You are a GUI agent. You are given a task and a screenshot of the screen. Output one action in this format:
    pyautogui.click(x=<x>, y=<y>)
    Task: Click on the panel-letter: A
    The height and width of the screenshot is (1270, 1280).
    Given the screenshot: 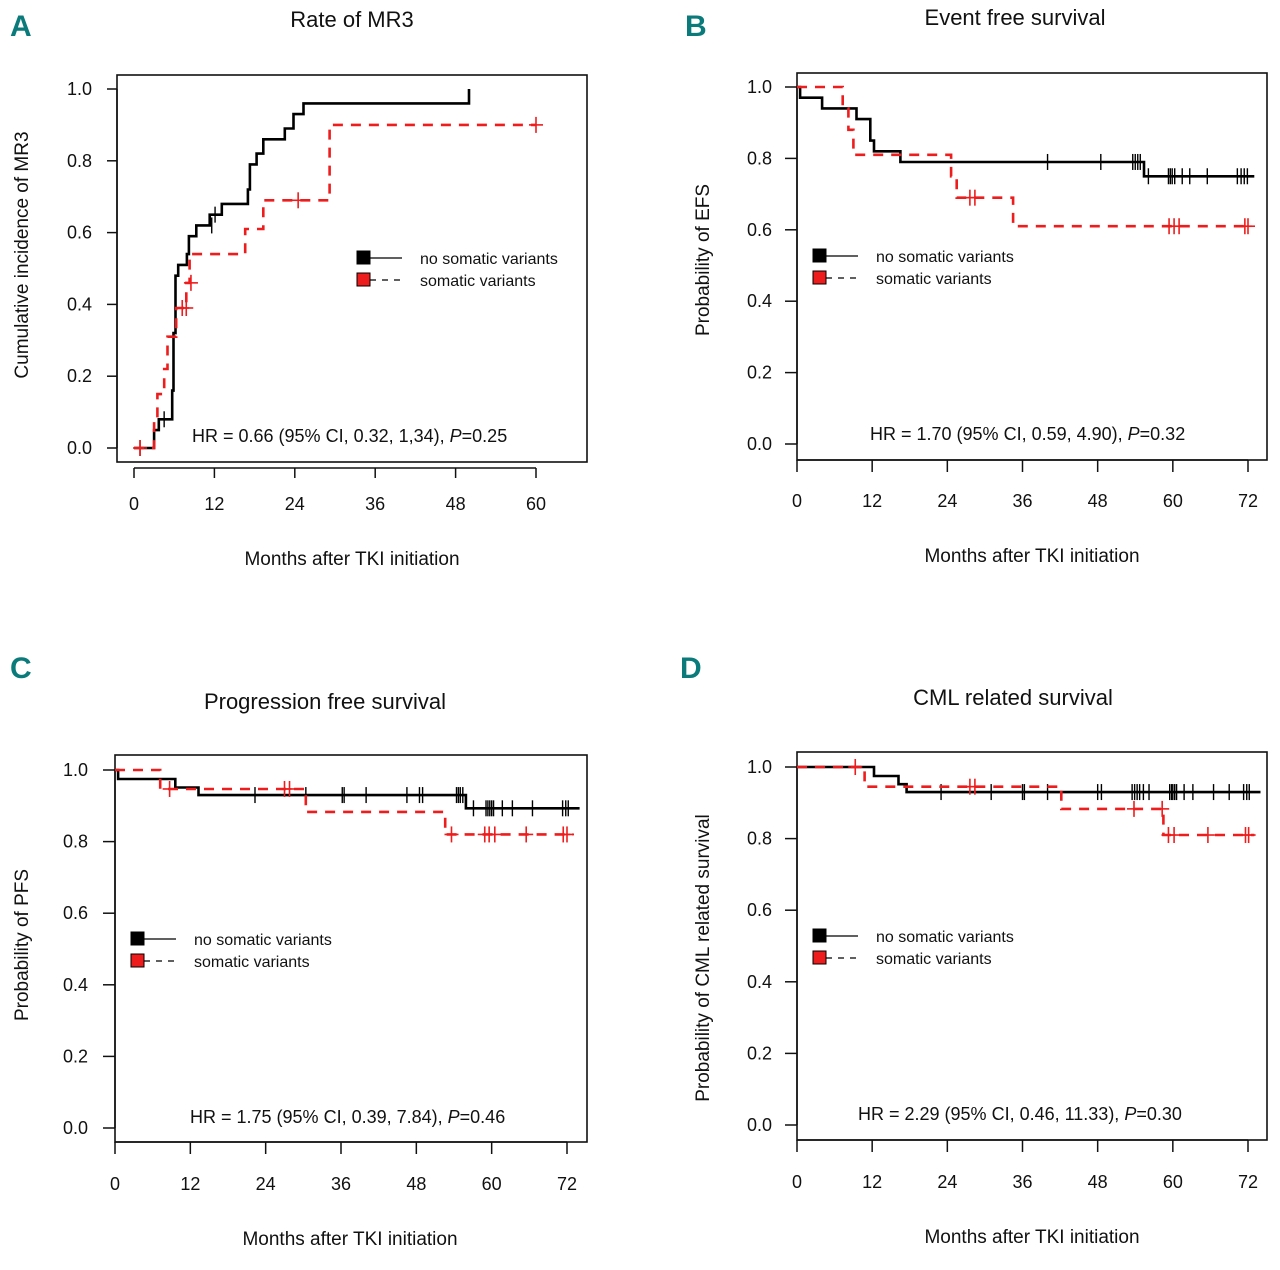 What is the action you would take?
    pyautogui.click(x=21, y=26)
    